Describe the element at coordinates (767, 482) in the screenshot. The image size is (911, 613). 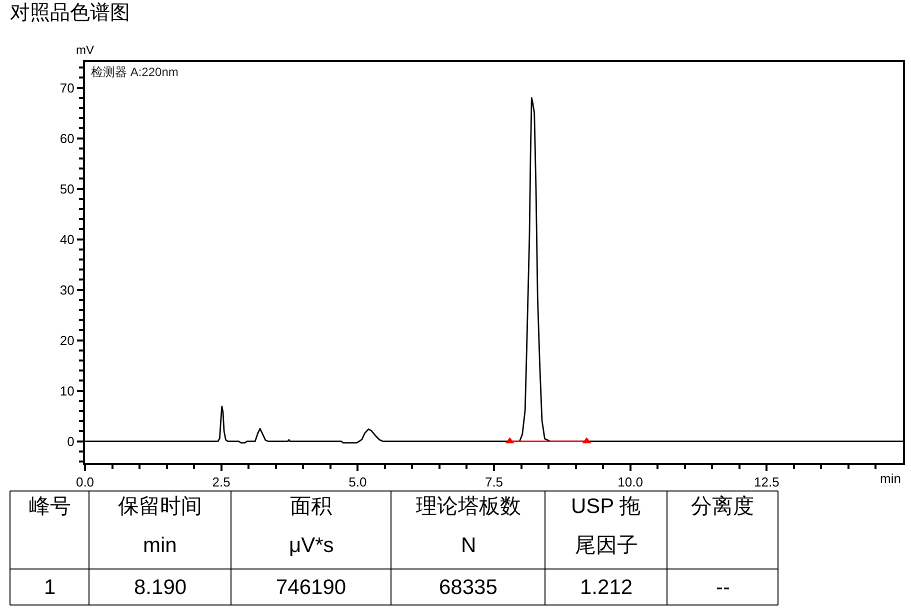
I see `x-tick-label: 12.5` at that location.